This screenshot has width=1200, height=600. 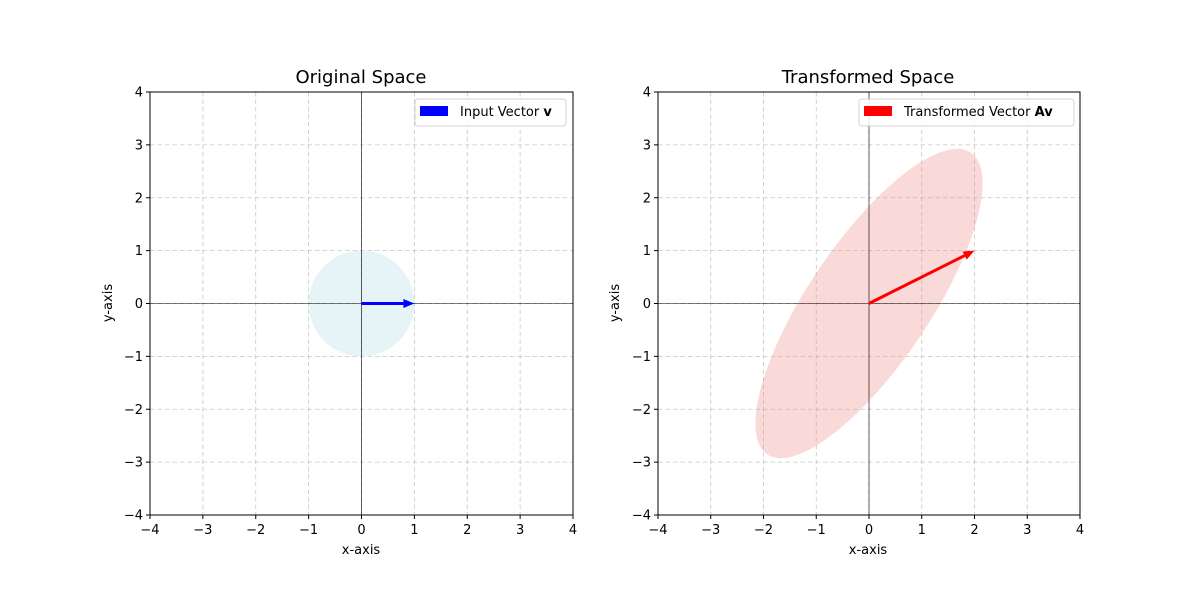 What do you see at coordinates (1044, 112) in the screenshot?
I see `legend-label-bold: Av` at bounding box center [1044, 112].